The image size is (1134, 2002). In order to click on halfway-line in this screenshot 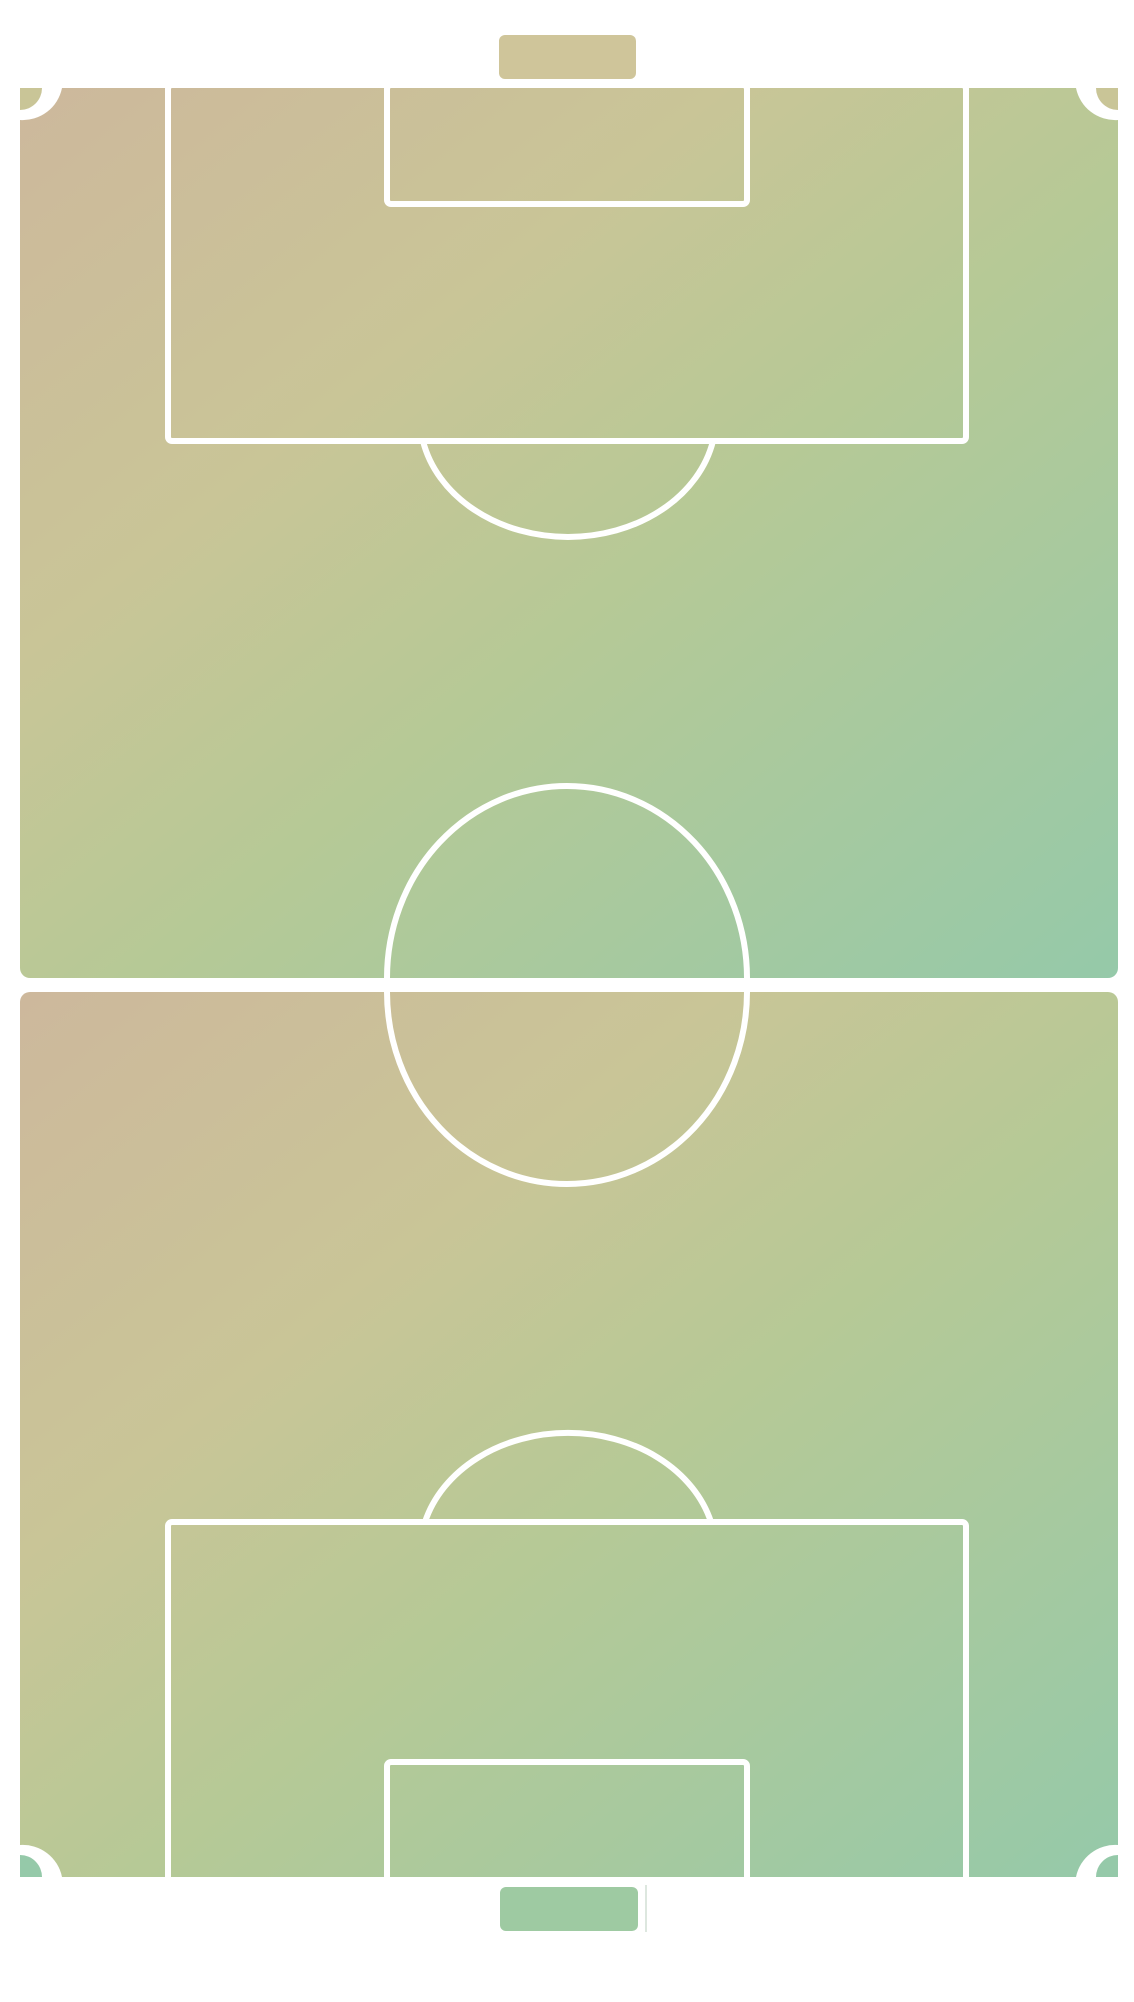, I will do `click(569, 985)`.